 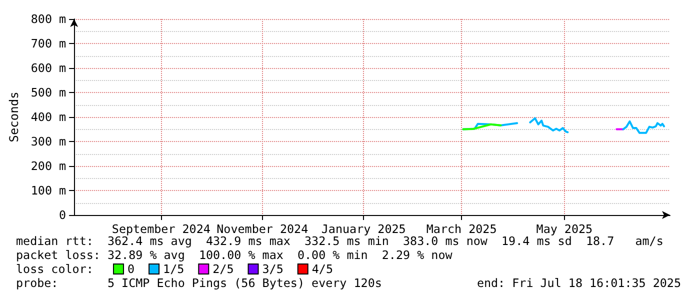 What do you see at coordinates (48, 166) in the screenshot?
I see `y-tick-label: 200 m` at bounding box center [48, 166].